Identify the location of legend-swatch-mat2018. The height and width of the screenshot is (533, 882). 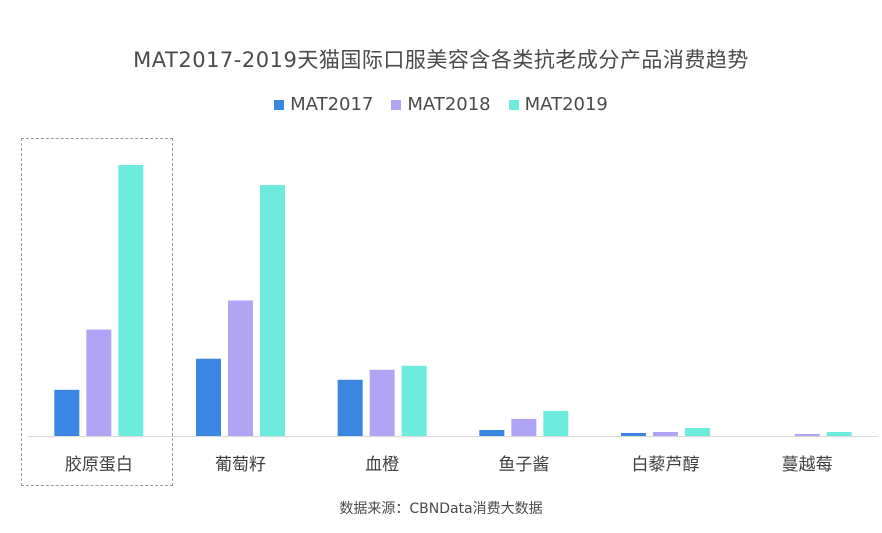
(396, 104).